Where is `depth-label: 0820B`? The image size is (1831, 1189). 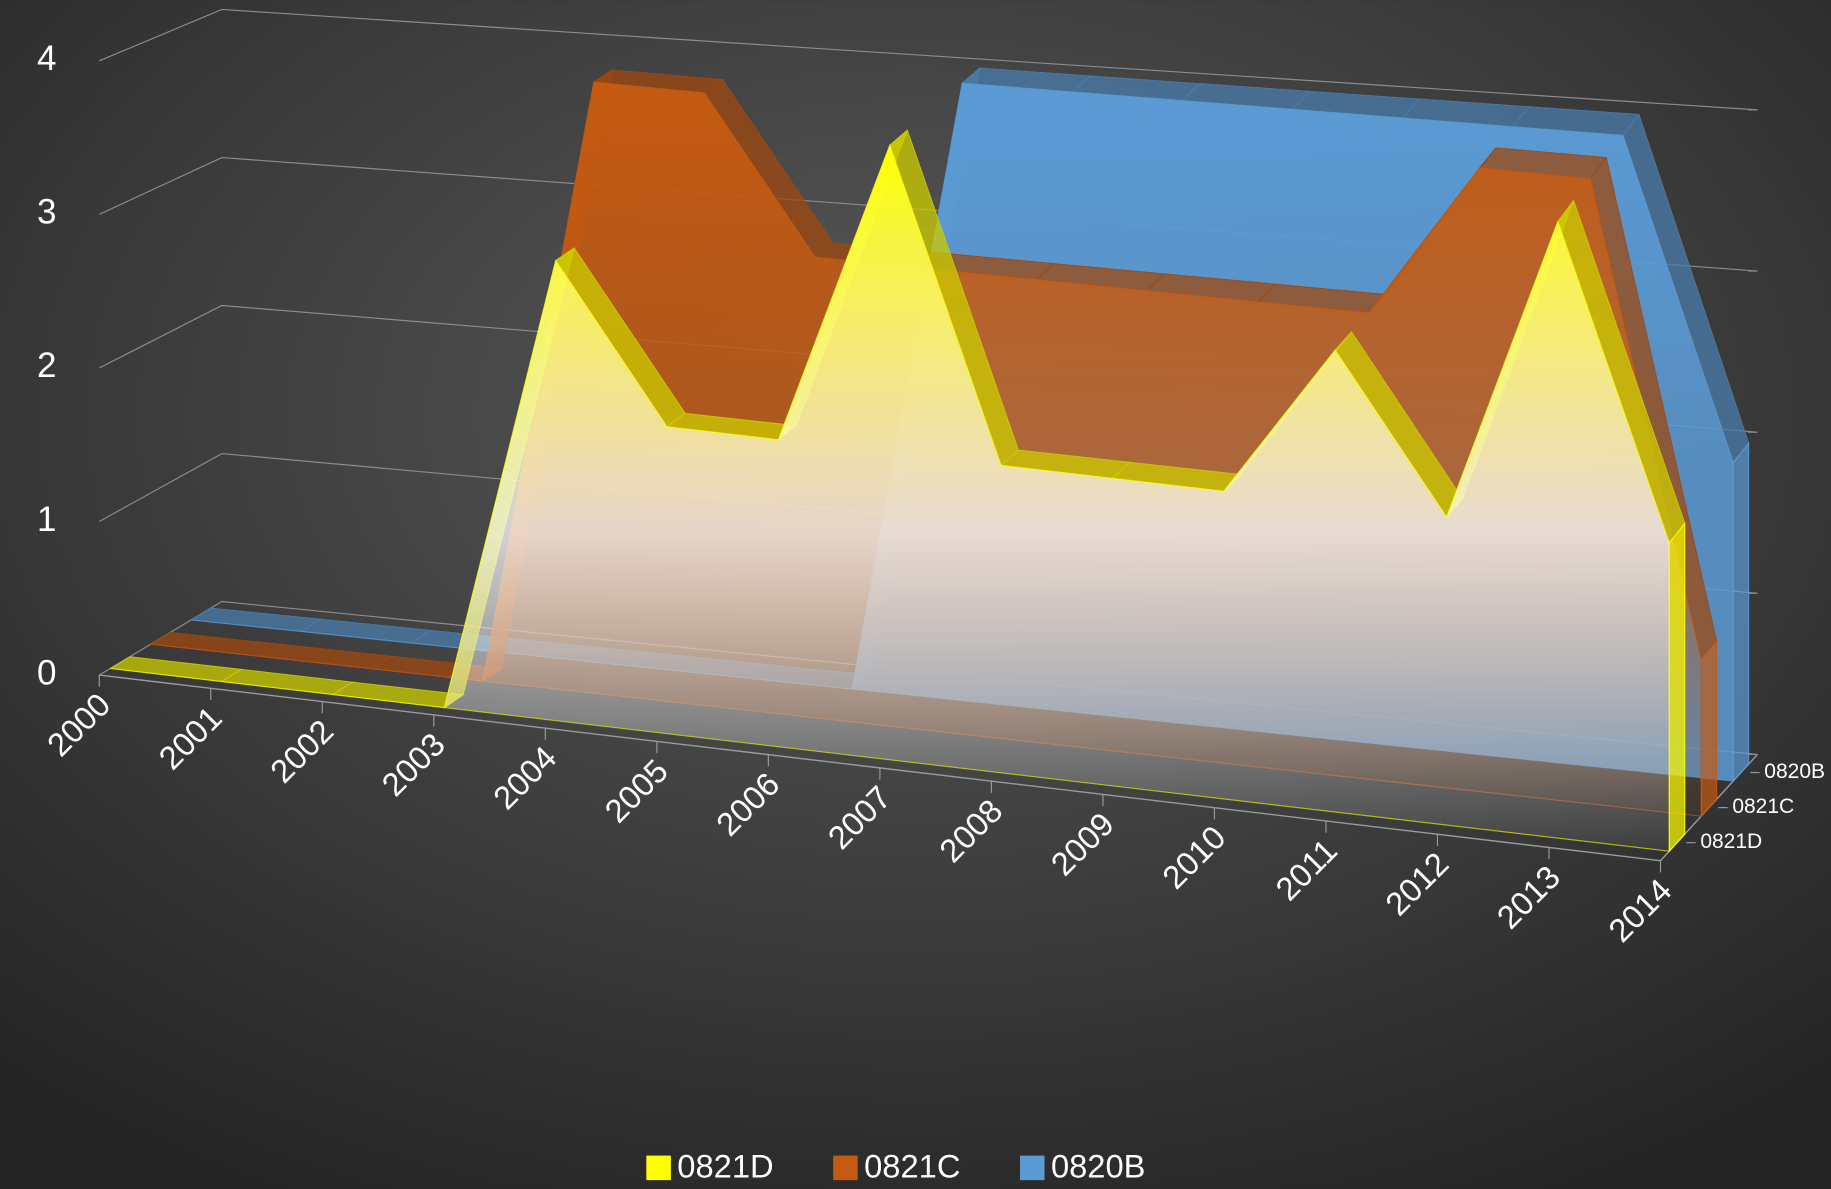
depth-label: 0820B is located at coordinates (1794, 771).